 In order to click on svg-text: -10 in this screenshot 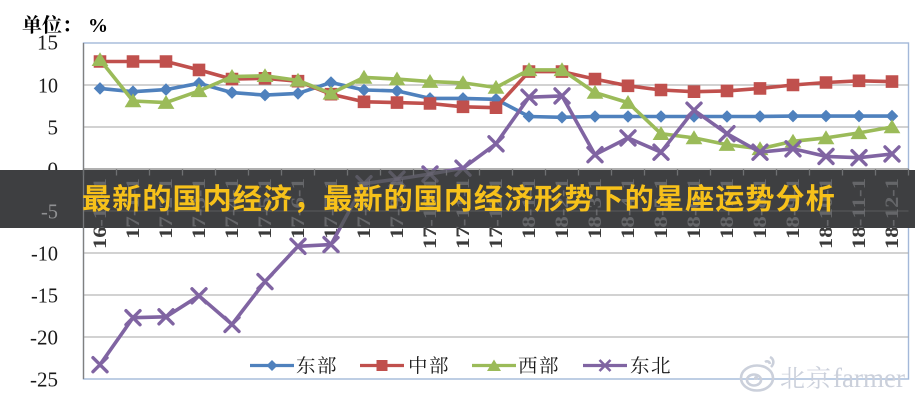, I will do `click(44, 254)`.